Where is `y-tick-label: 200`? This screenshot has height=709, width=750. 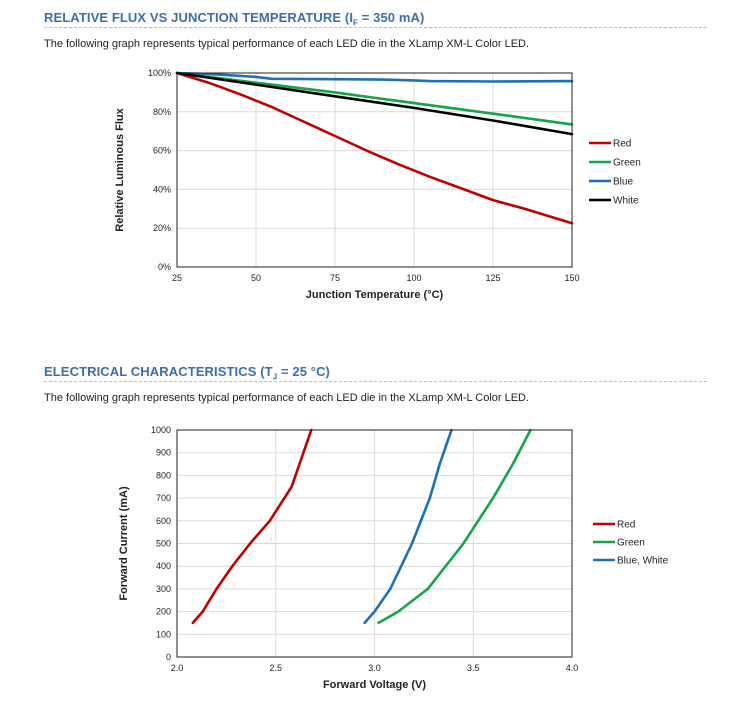 y-tick-label: 200 is located at coordinates (163, 612).